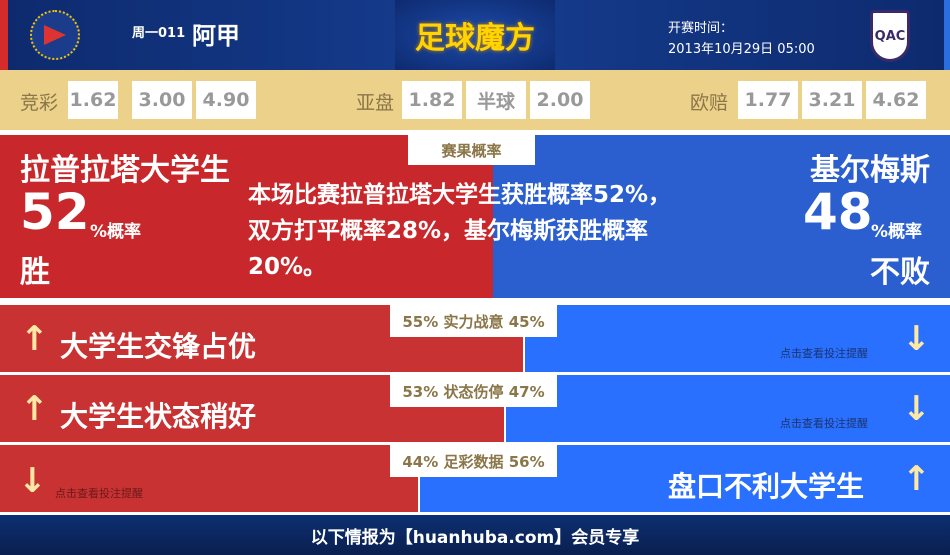 The width and height of the screenshot is (950, 555). What do you see at coordinates (766, 486) in the screenshot?
I see `row-text: 盘口不利大学生` at bounding box center [766, 486].